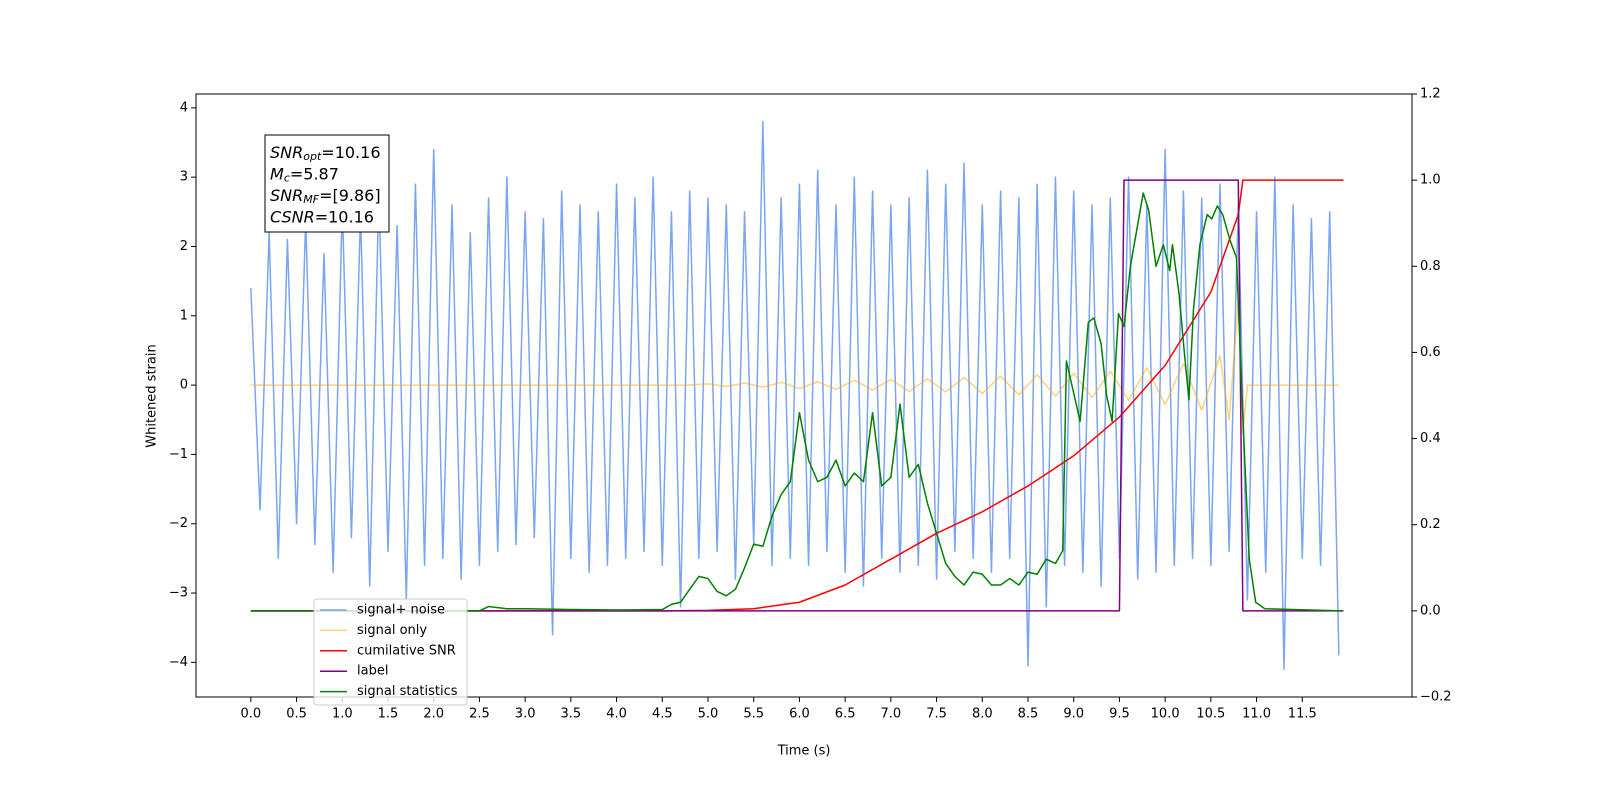  What do you see at coordinates (292, 216) in the screenshot?
I see `annotation-symbol: CSNR` at bounding box center [292, 216].